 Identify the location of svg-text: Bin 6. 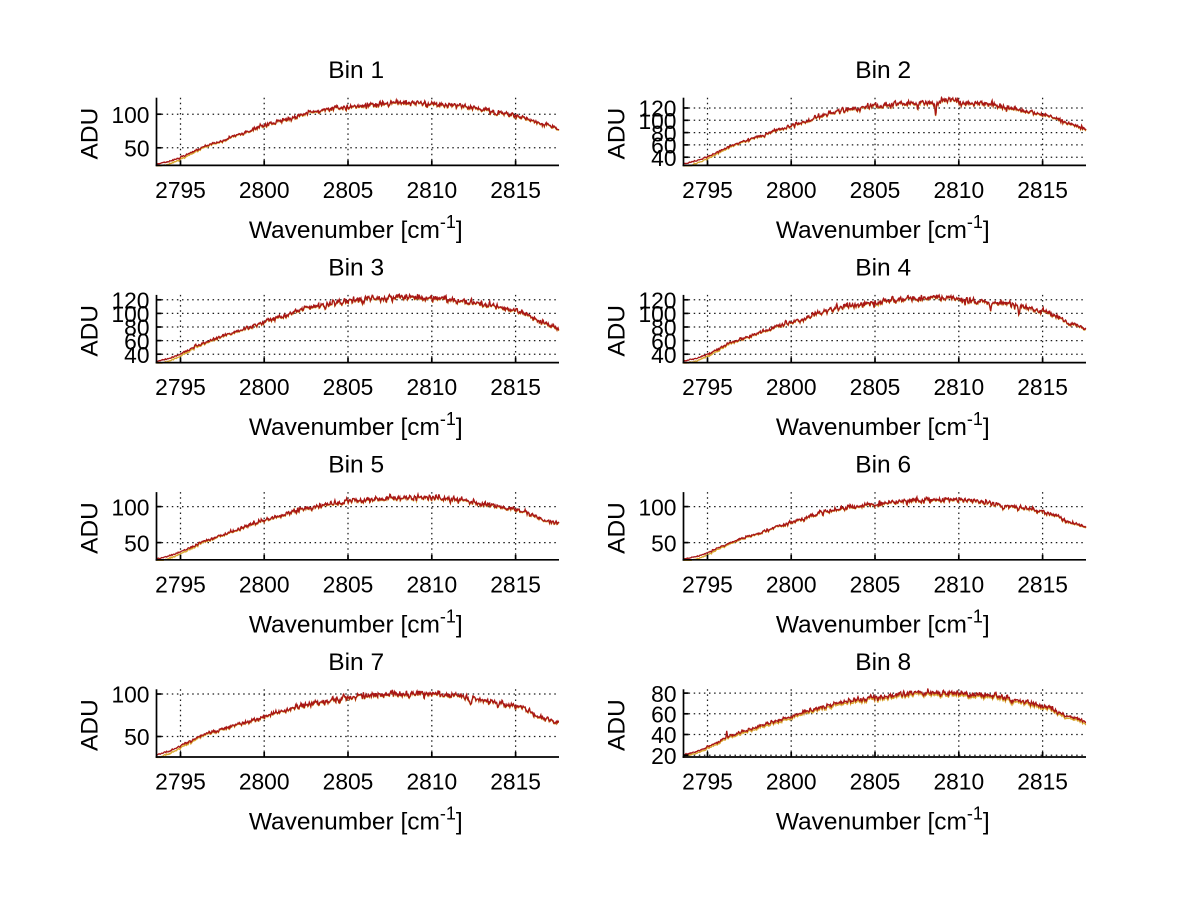
(883, 465).